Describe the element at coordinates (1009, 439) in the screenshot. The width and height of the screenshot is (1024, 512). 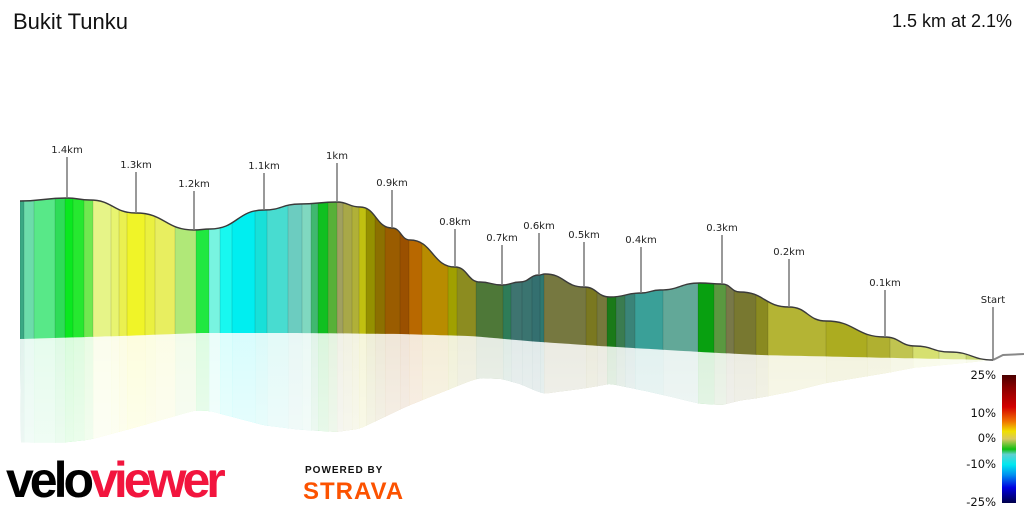
I see `gradient-color-bar` at that location.